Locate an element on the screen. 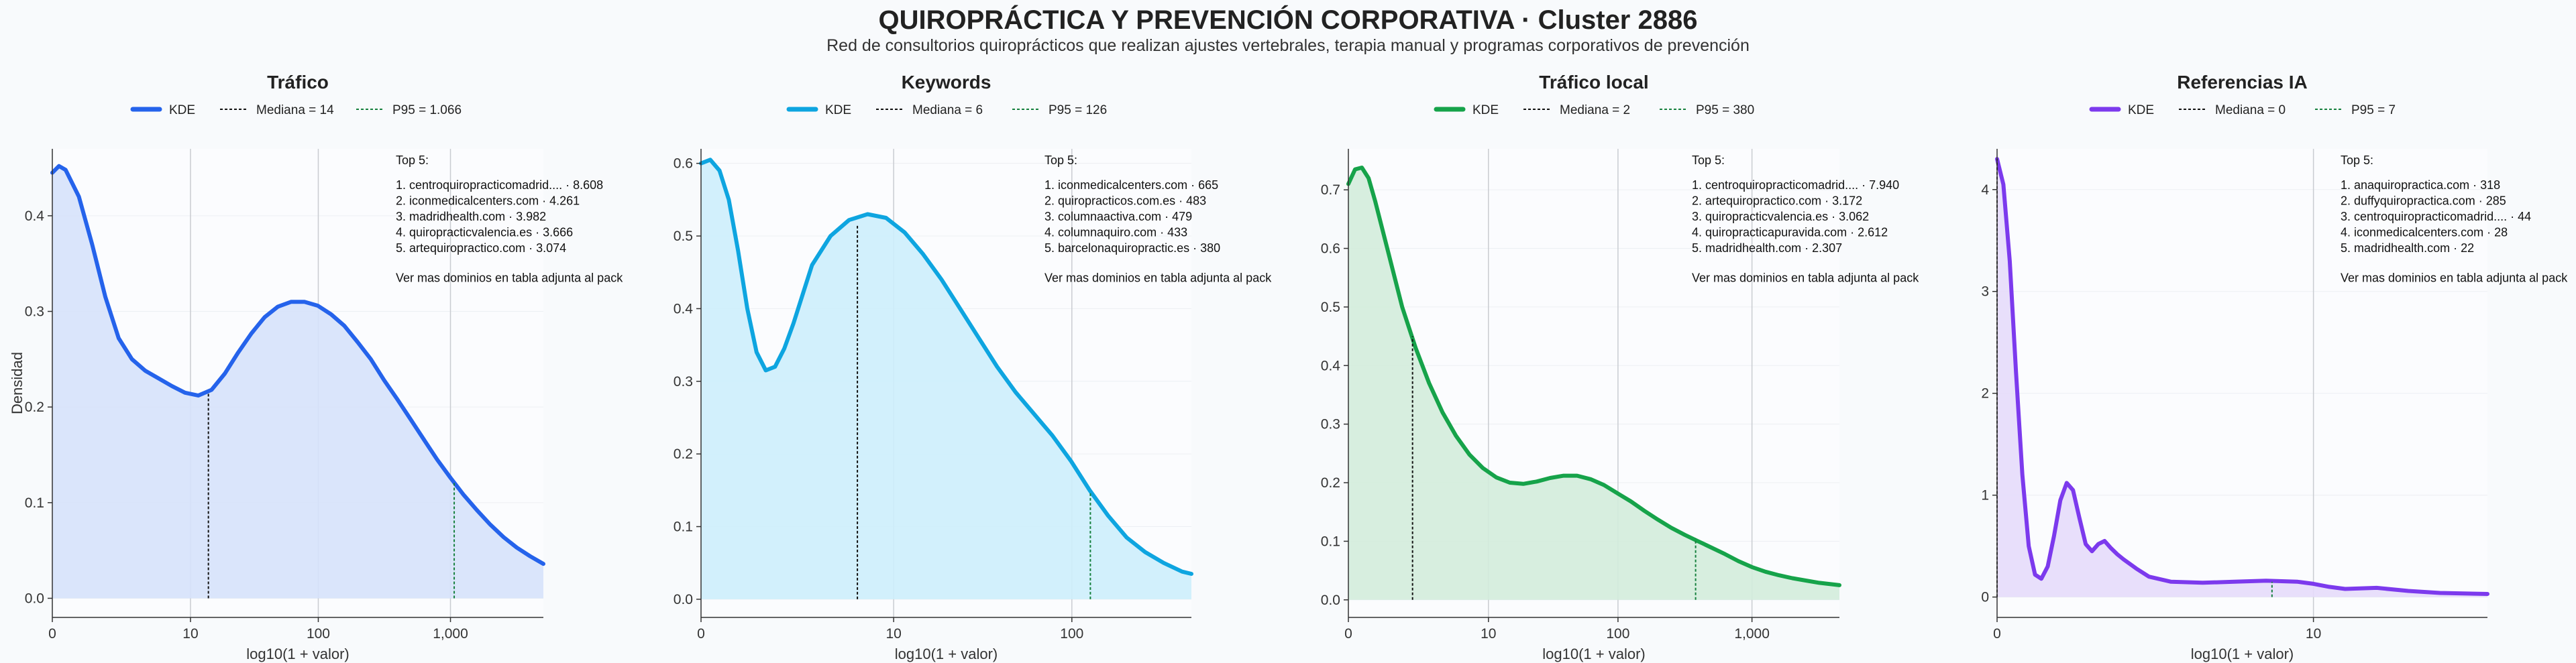  y-tick-label: 0 is located at coordinates (1985, 597).